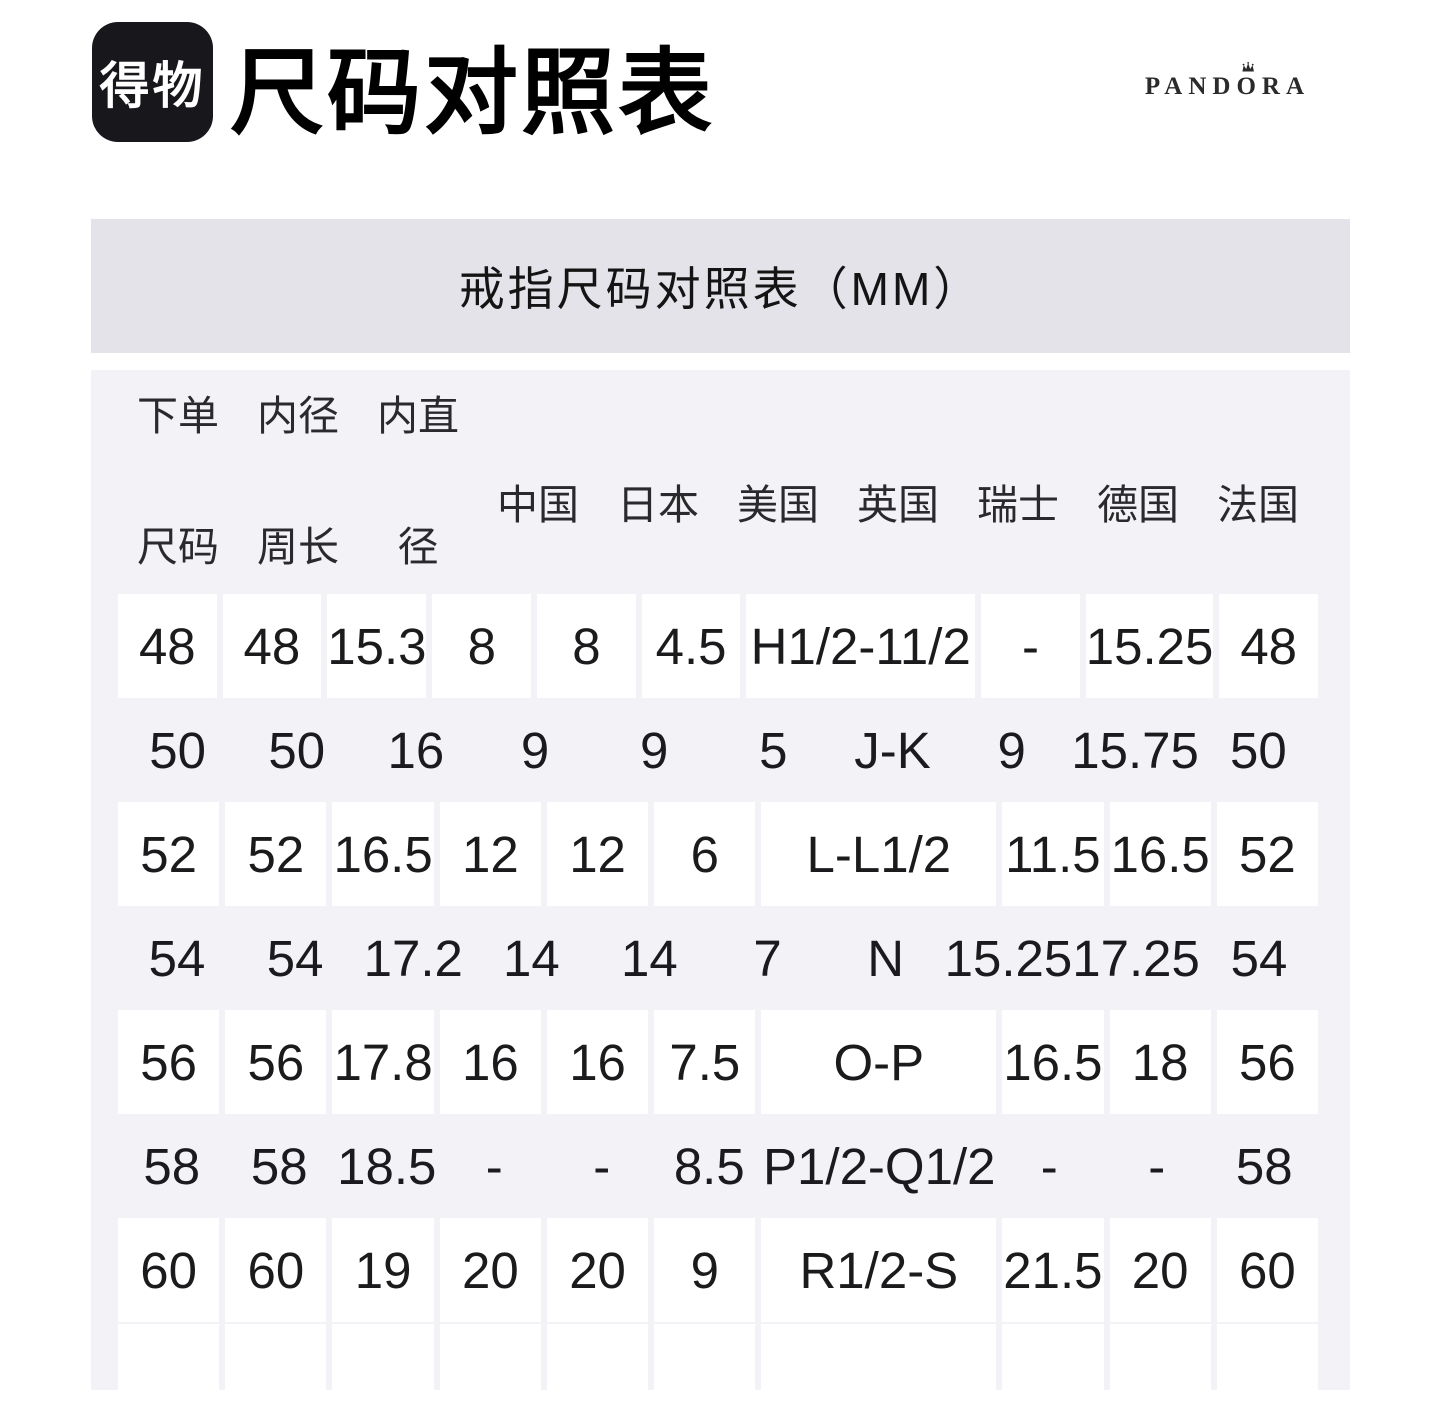 This screenshot has width=1440, height=1410. I want to click on size-cell: R1/2-S, so click(879, 1270).